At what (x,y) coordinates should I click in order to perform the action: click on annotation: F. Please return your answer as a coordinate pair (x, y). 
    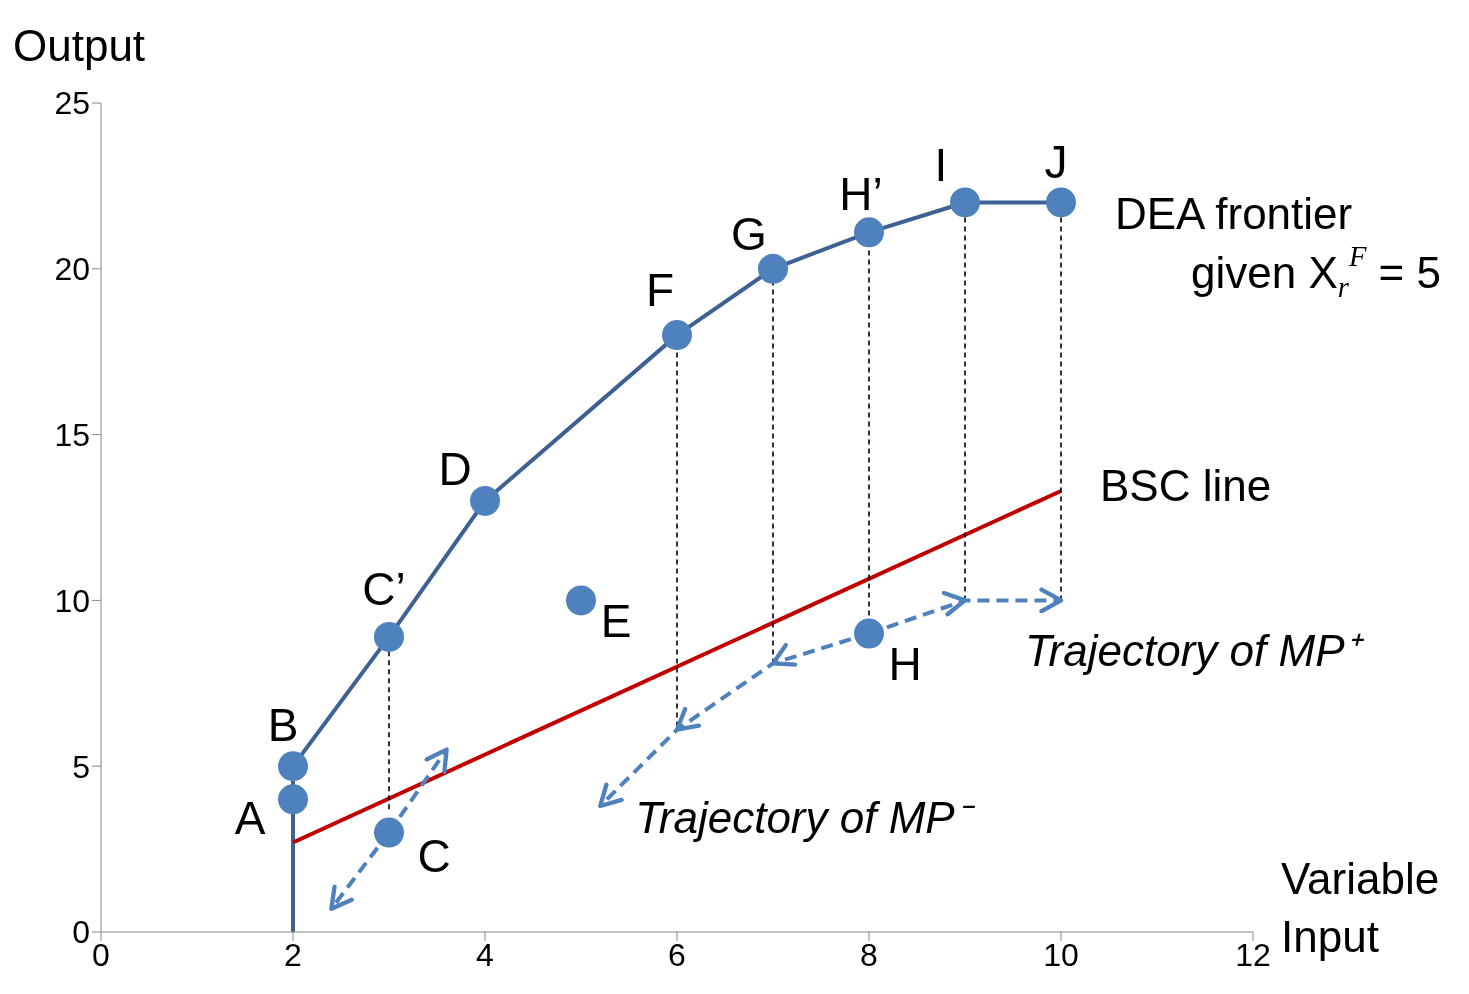
    Looking at the image, I should click on (660, 290).